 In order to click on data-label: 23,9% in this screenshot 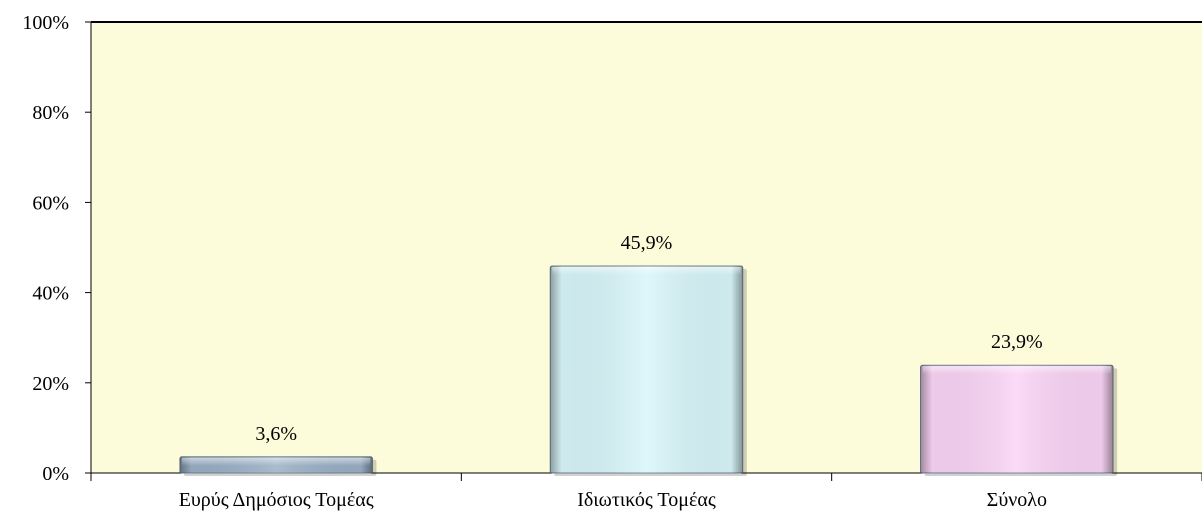, I will do `click(1017, 342)`.